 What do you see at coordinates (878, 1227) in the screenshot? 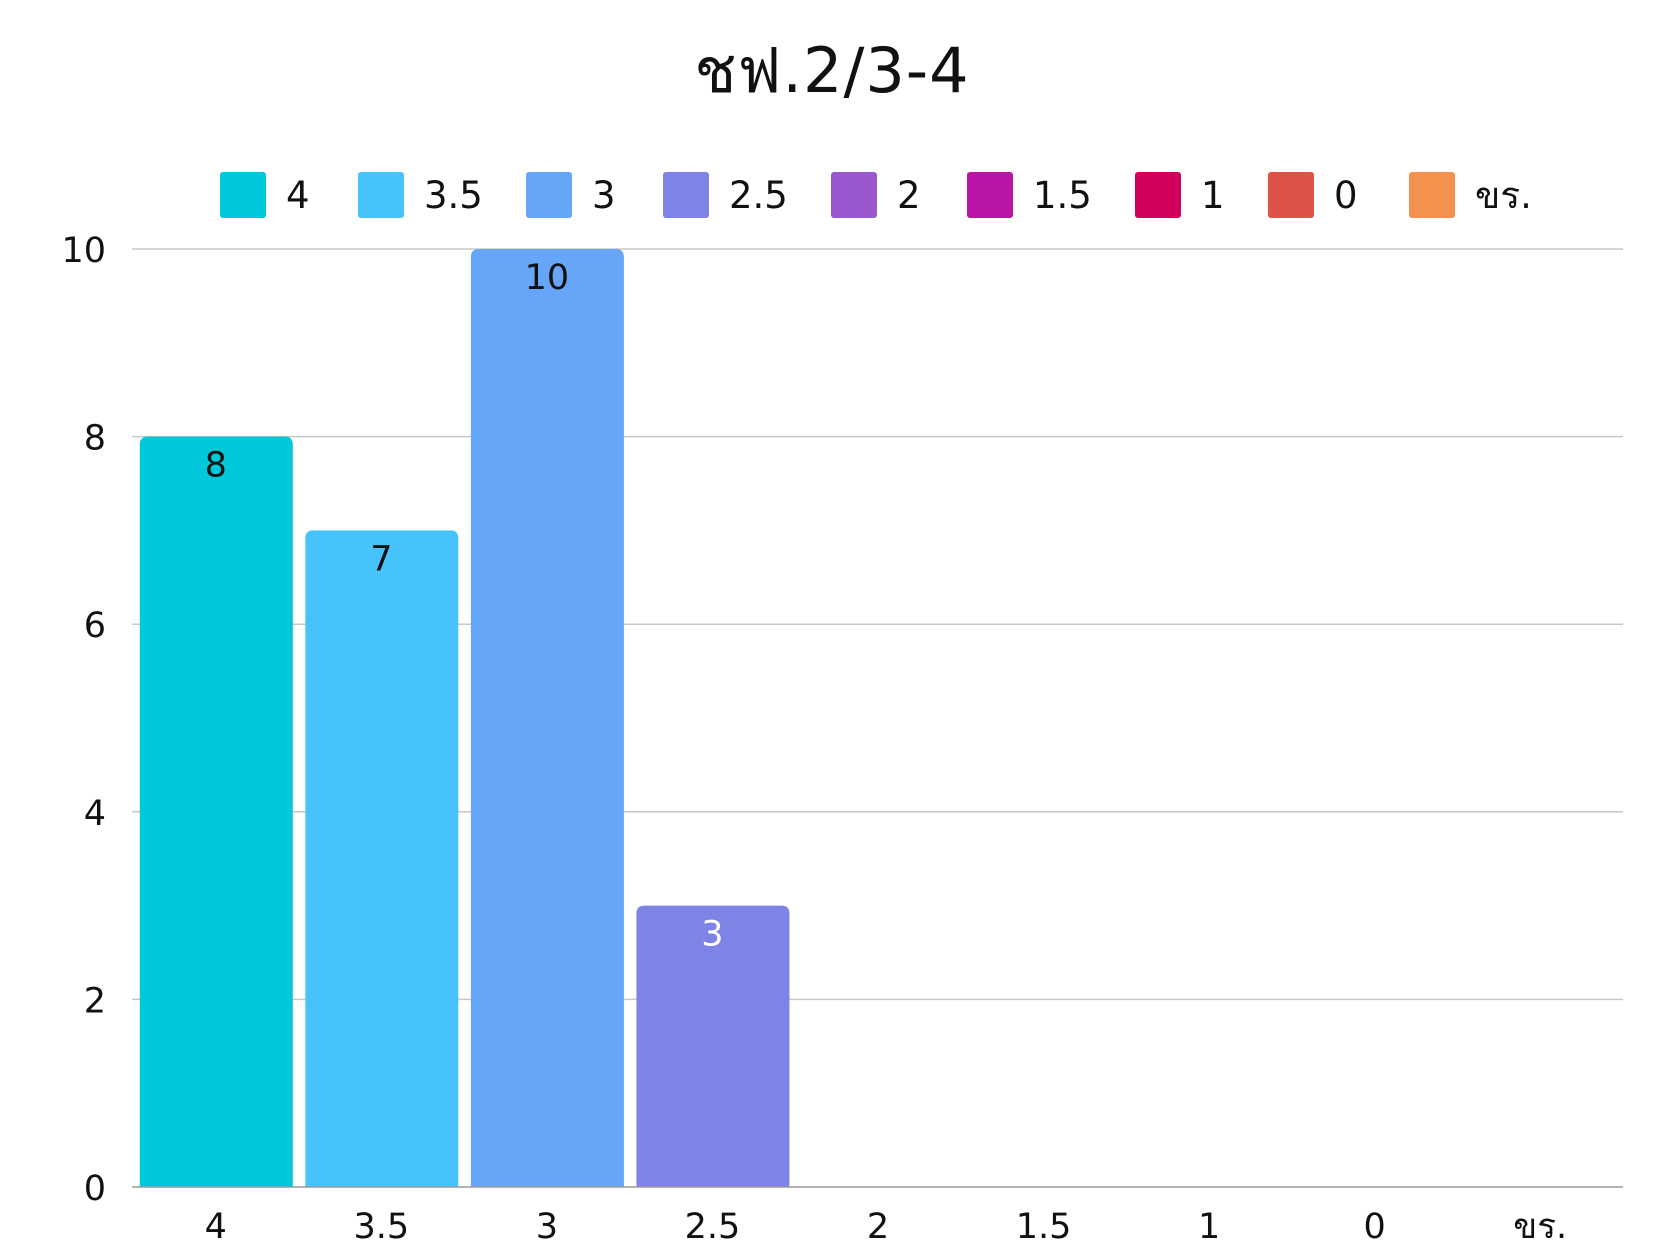
I see `x-tick-label: 2` at bounding box center [878, 1227].